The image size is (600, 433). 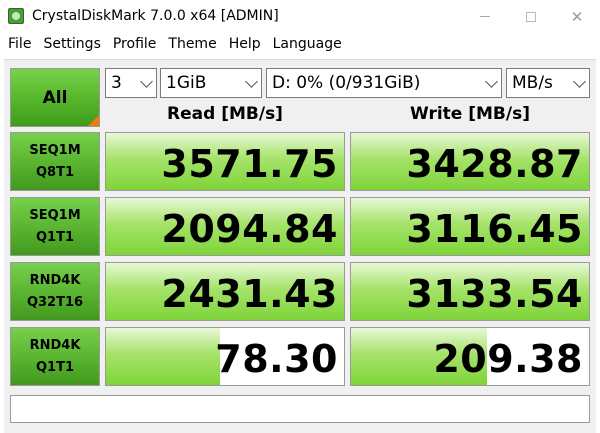 I want to click on menu-file: File, so click(x=20, y=44).